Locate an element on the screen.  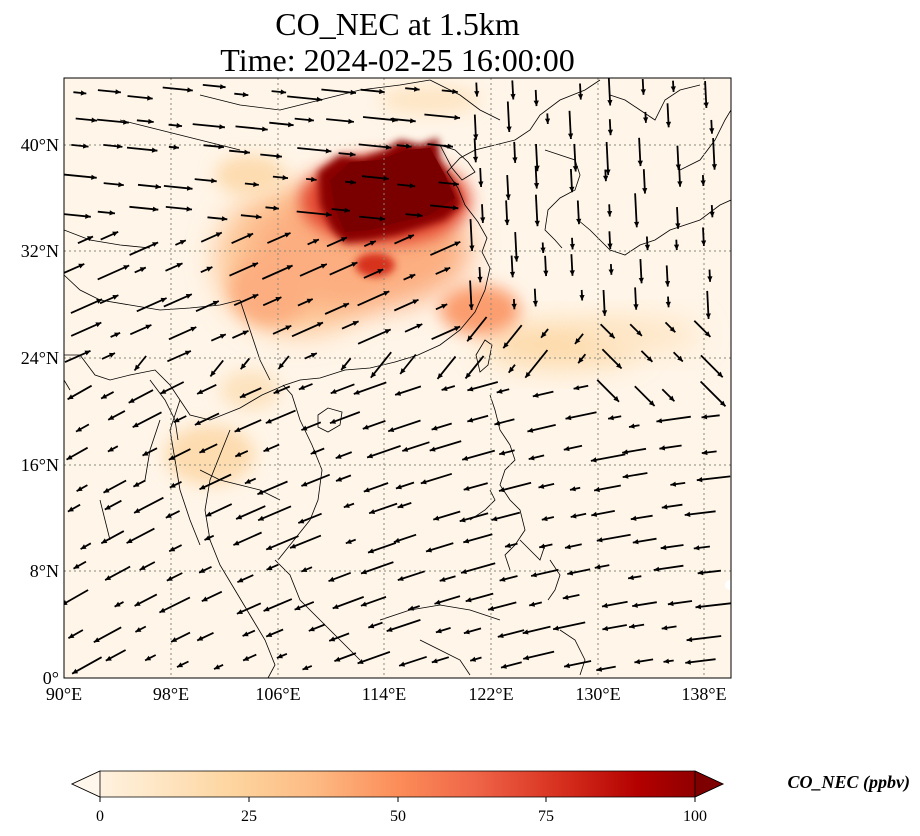
lat-label-8: 8°N is located at coordinates (44, 571).